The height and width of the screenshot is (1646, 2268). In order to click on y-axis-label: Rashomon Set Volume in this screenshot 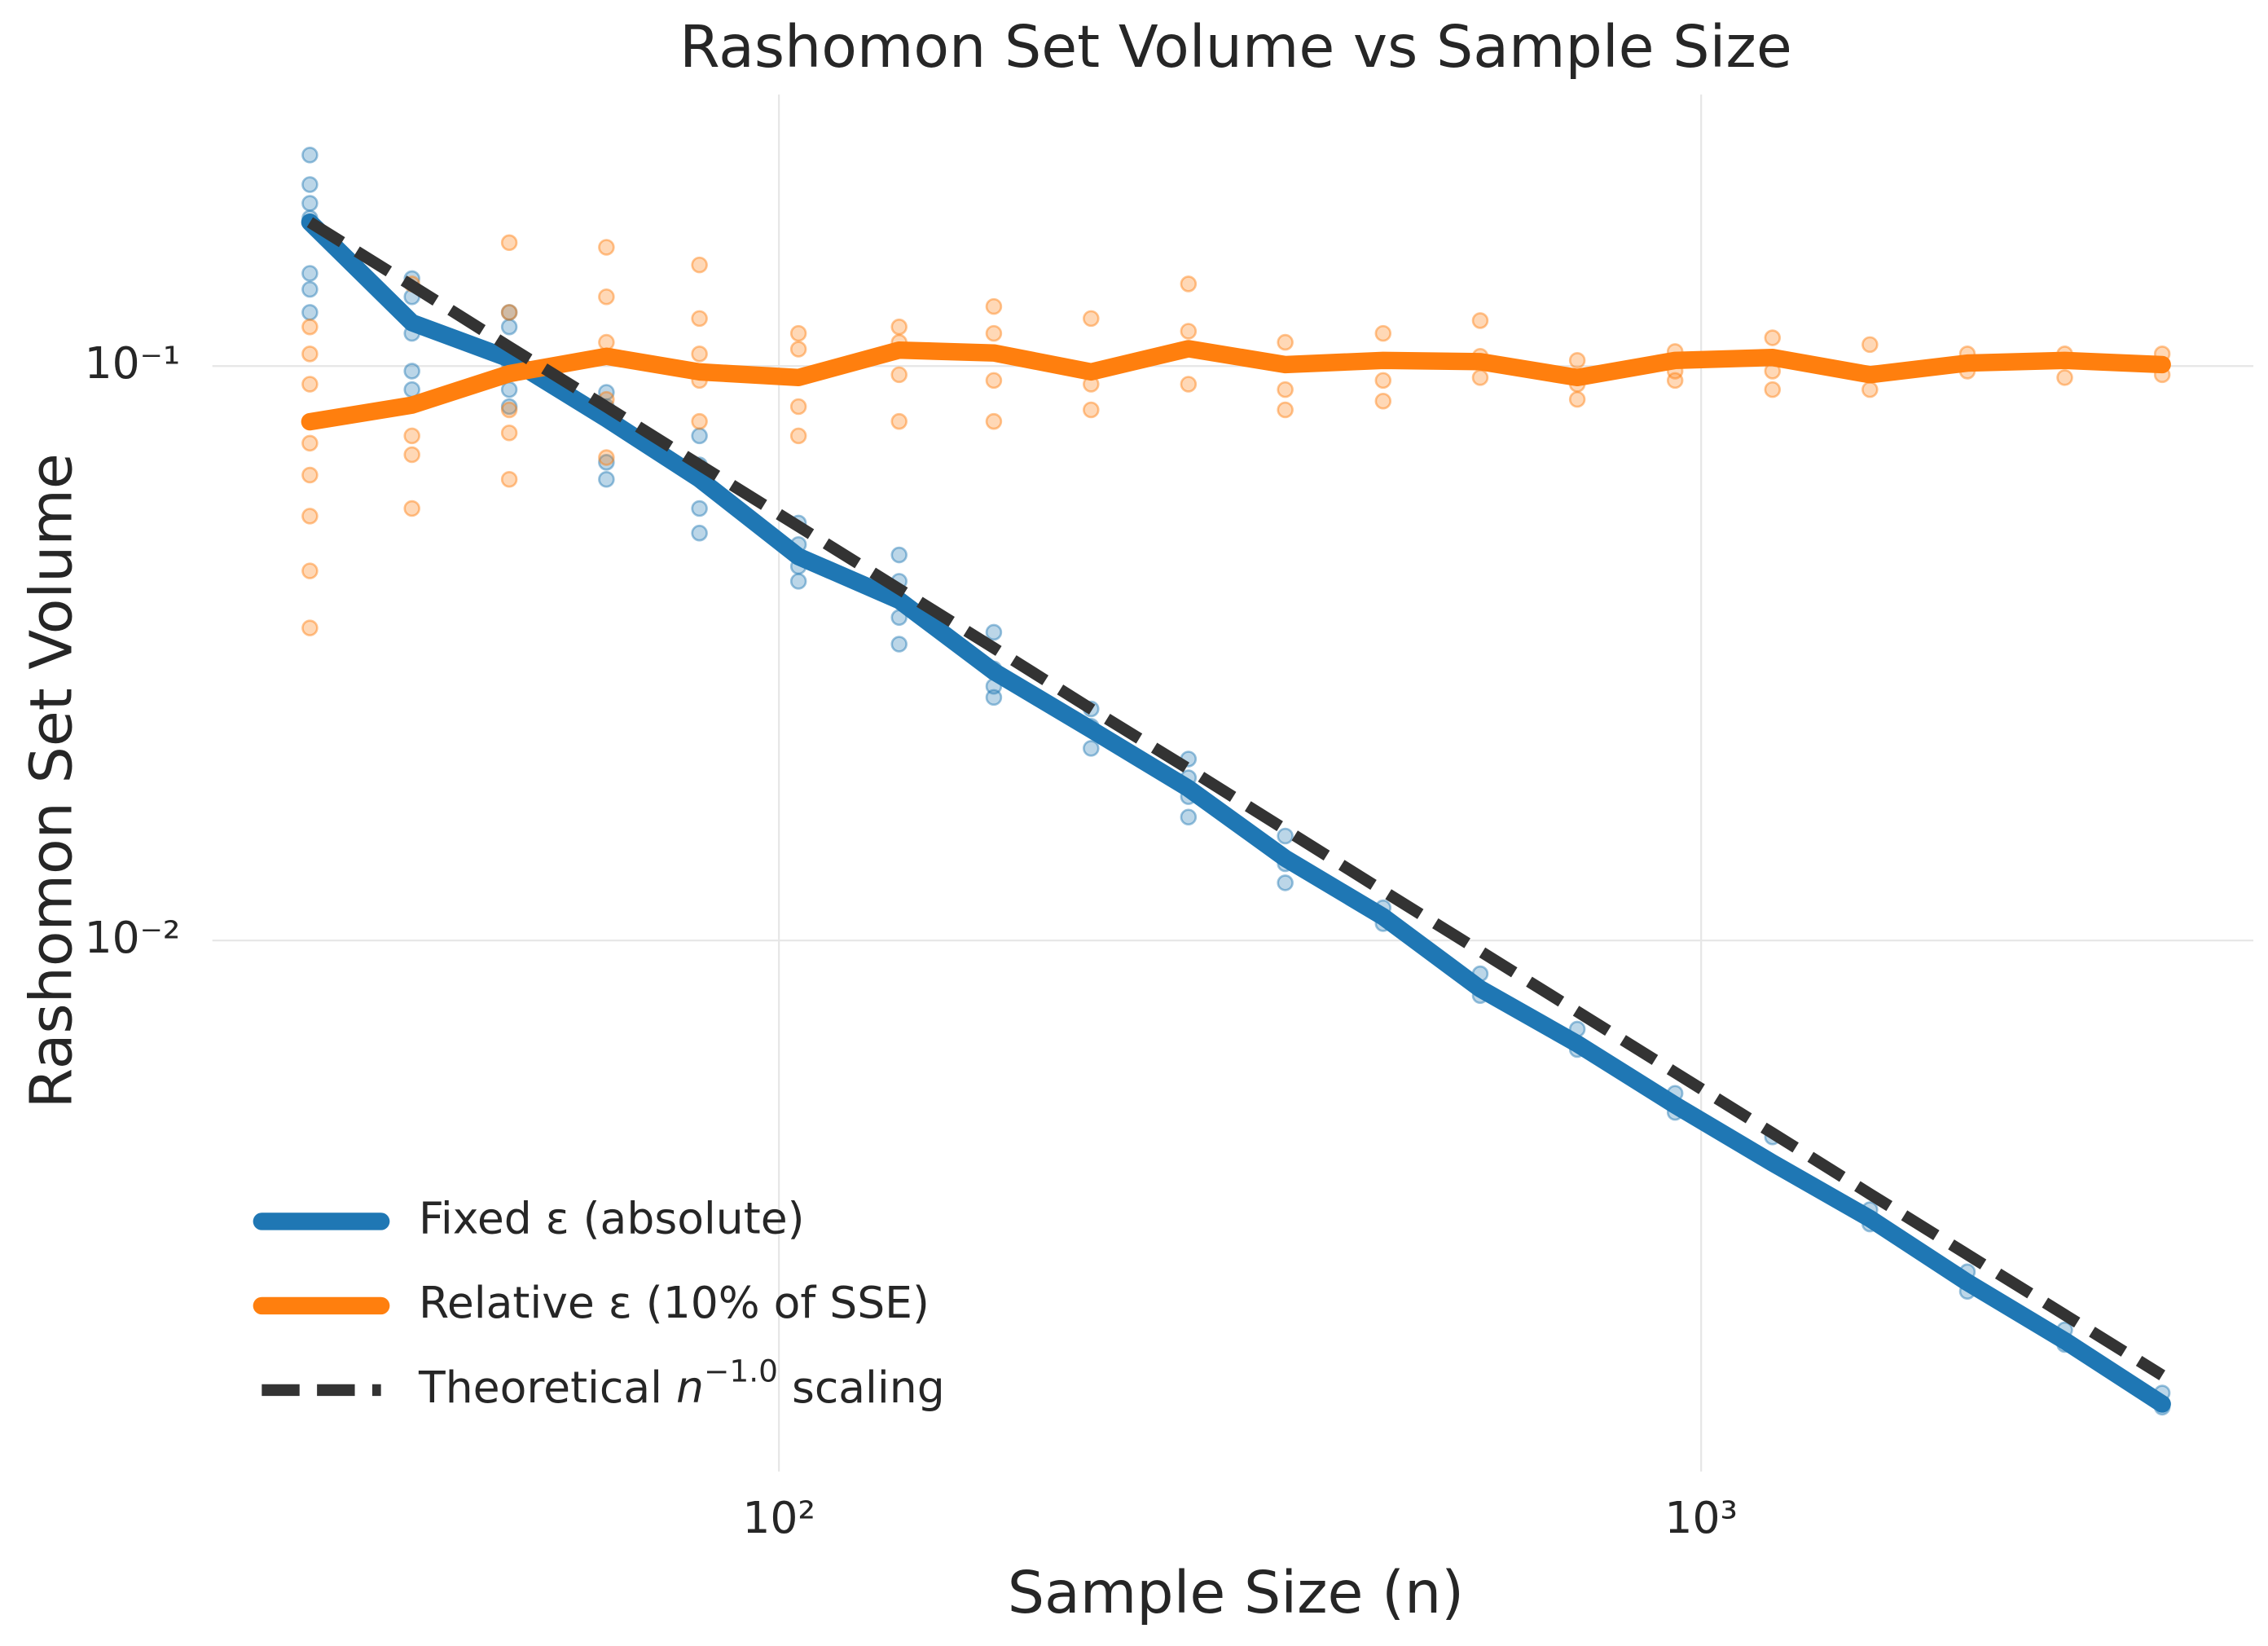, I will do `click(51, 780)`.